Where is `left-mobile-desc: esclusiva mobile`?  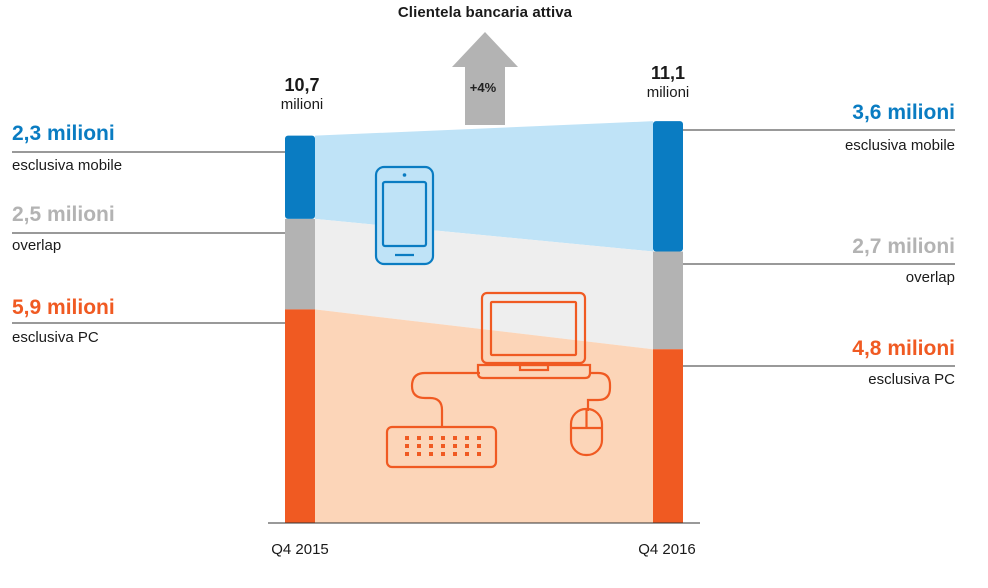
left-mobile-desc: esclusiva mobile is located at coordinates (67, 165).